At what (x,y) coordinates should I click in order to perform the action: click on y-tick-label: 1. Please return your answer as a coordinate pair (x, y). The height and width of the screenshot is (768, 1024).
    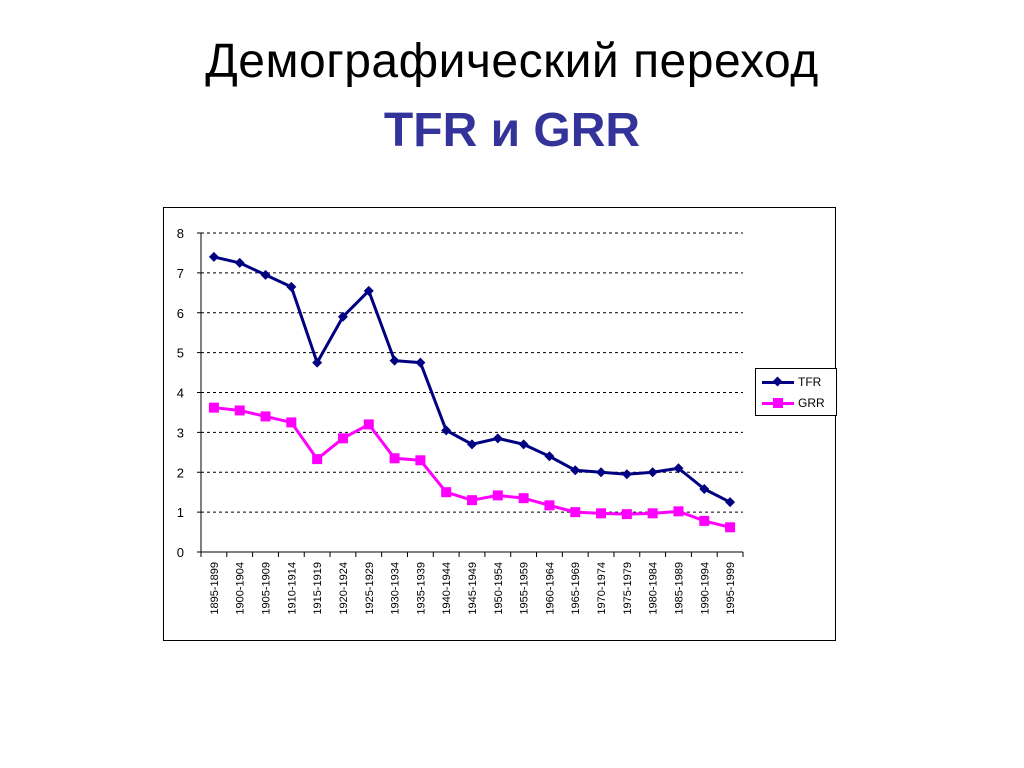
    Looking at the image, I should click on (180, 512).